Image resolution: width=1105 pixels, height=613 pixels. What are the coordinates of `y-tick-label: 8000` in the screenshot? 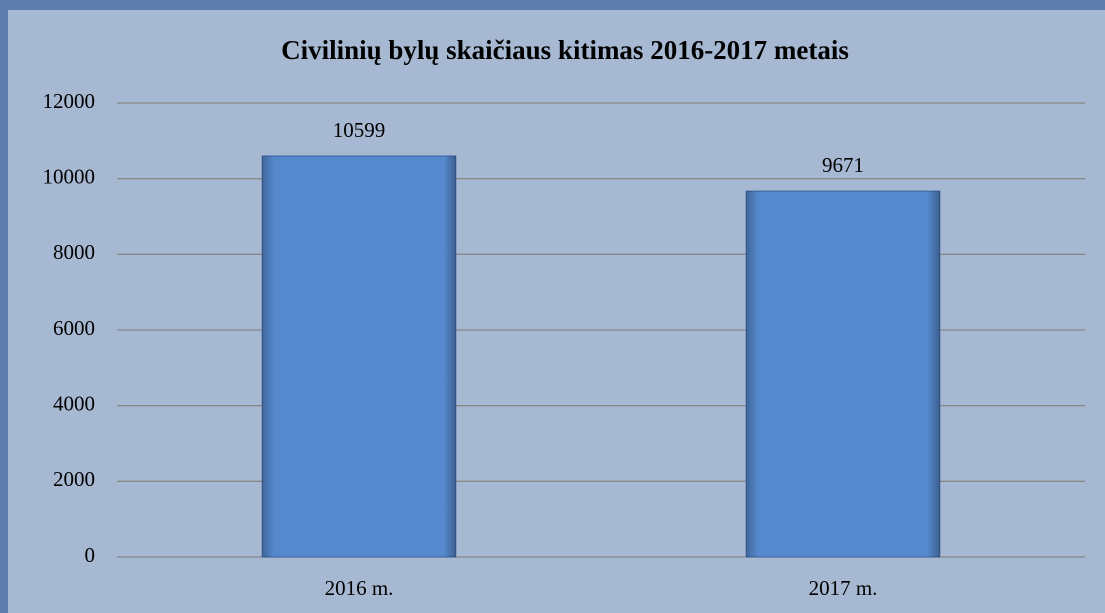 It's located at (74, 252).